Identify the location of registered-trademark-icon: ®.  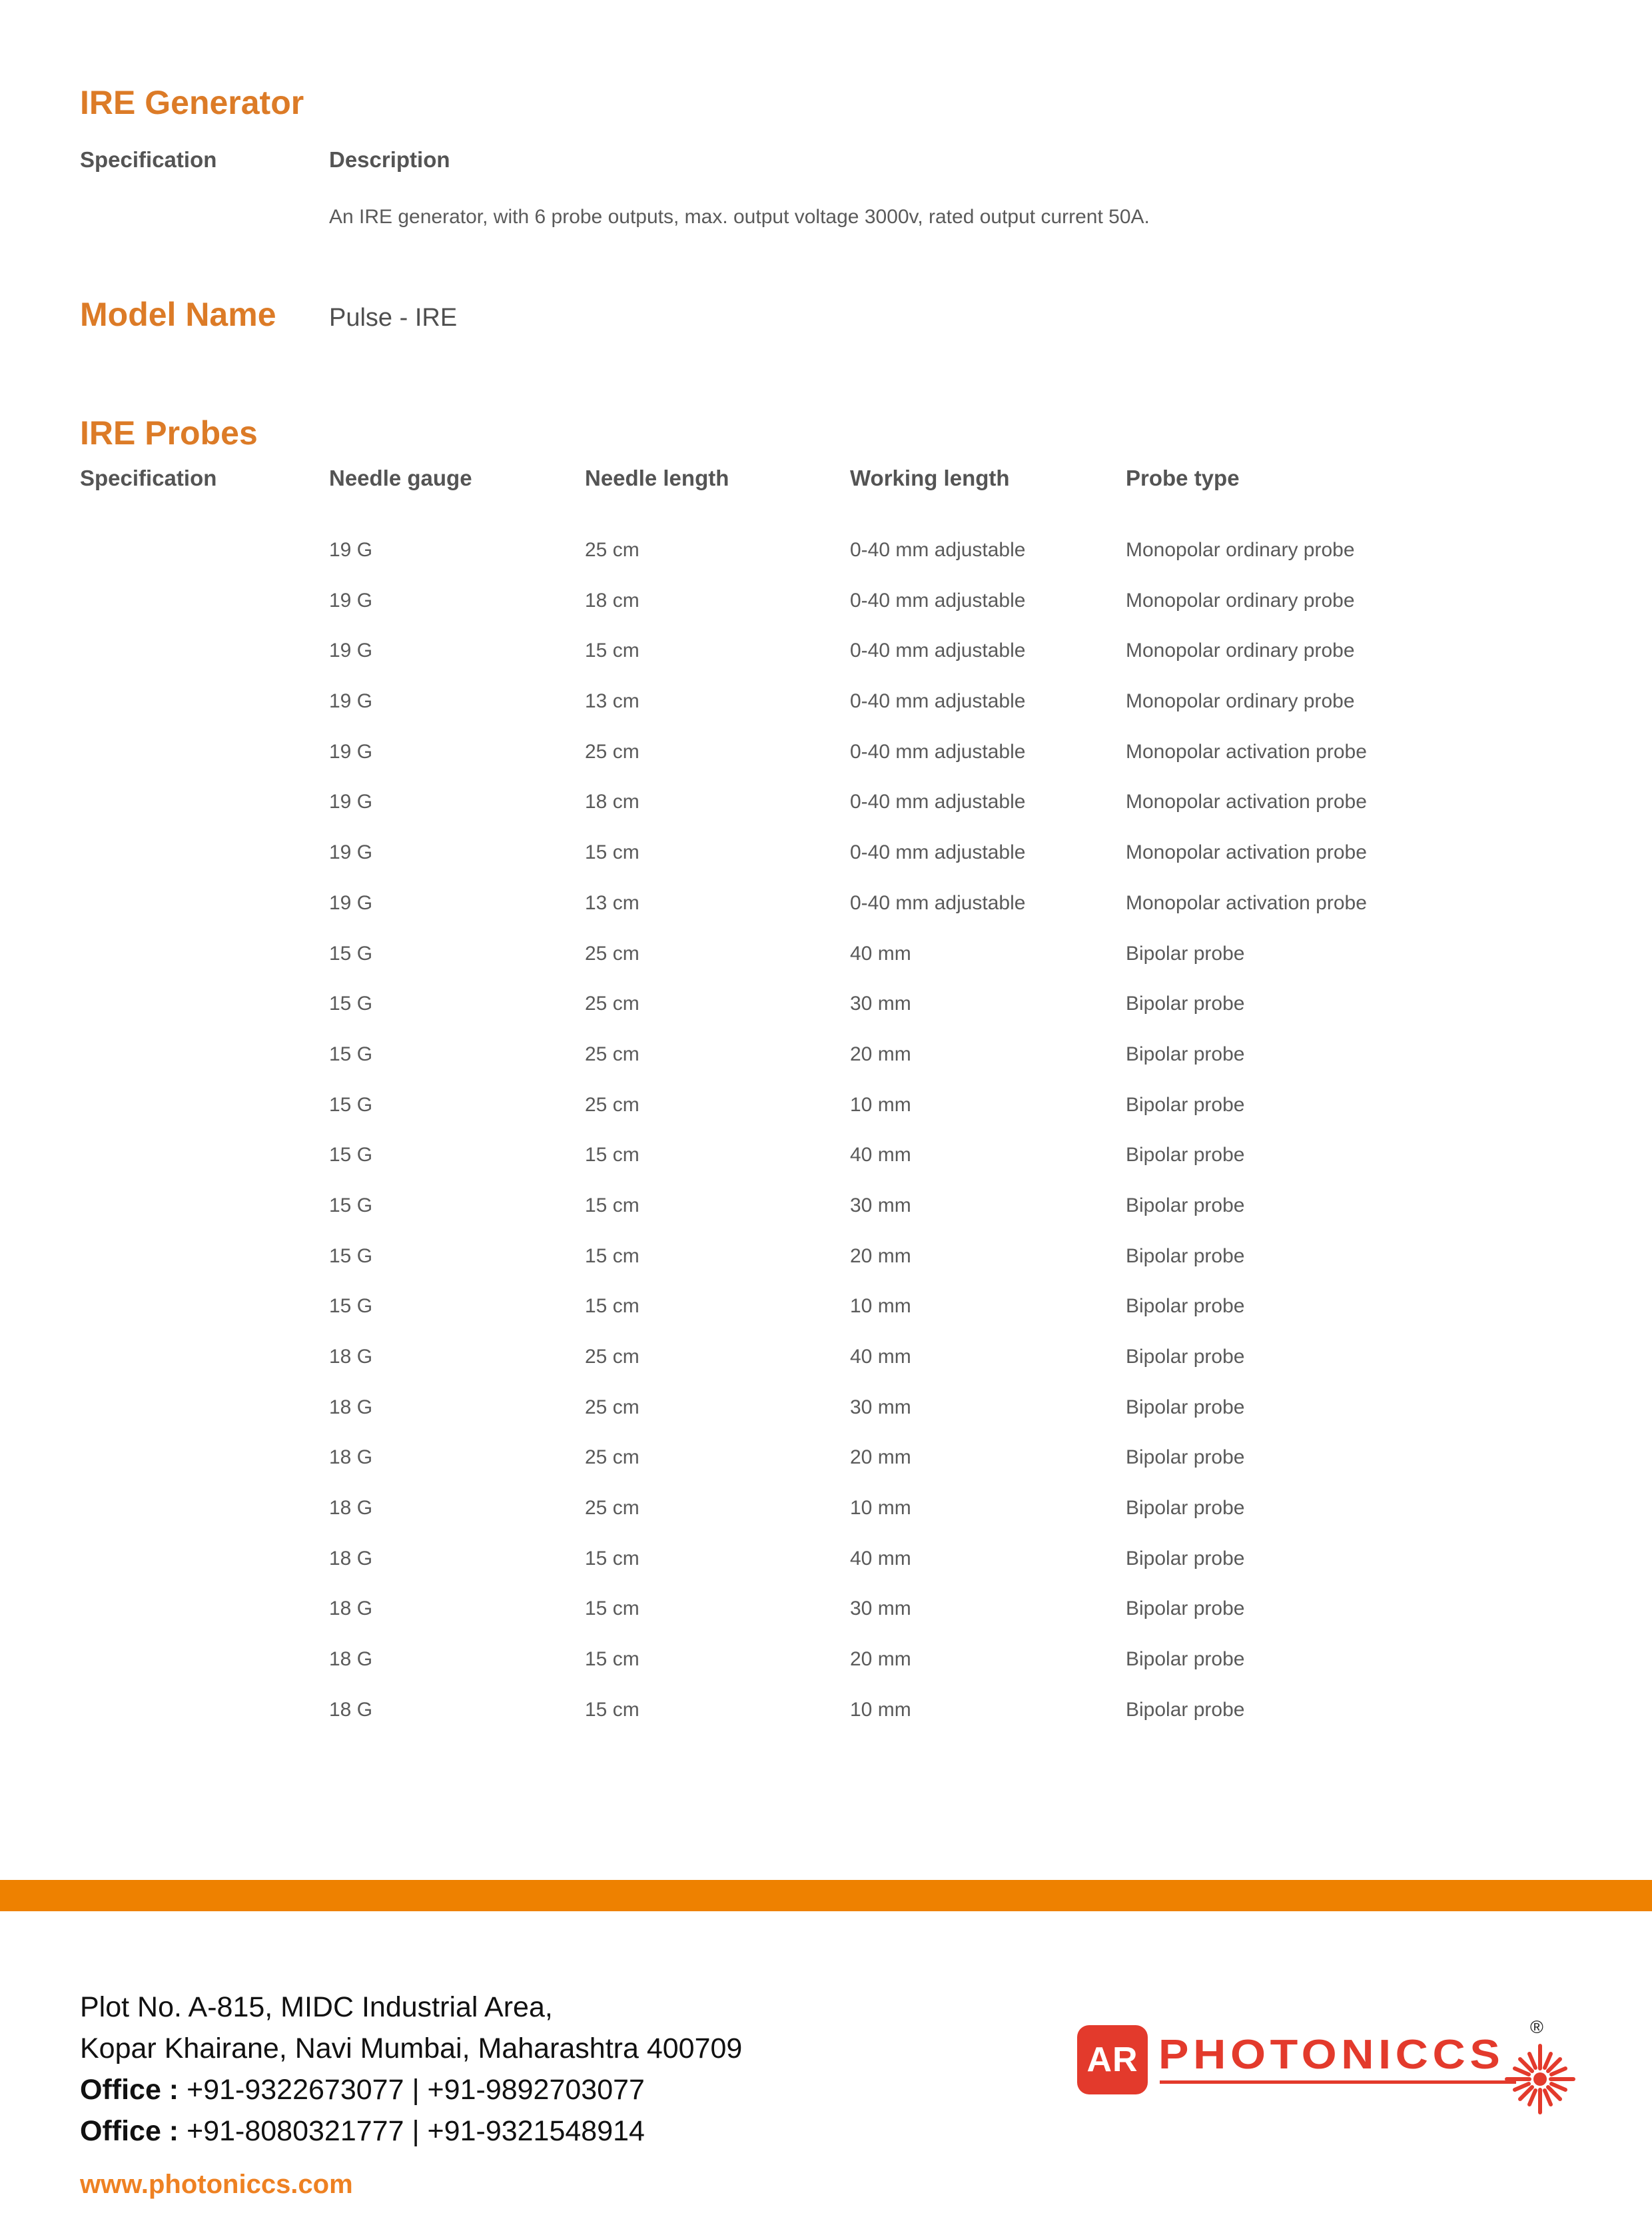
(1536, 2027).